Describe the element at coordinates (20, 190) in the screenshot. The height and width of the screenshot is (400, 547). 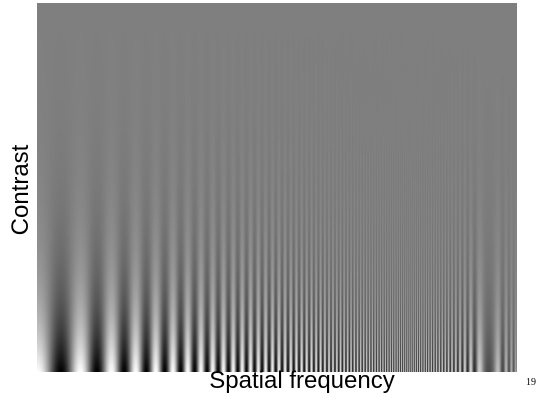
I see `y-axis-label: Contrast` at that location.